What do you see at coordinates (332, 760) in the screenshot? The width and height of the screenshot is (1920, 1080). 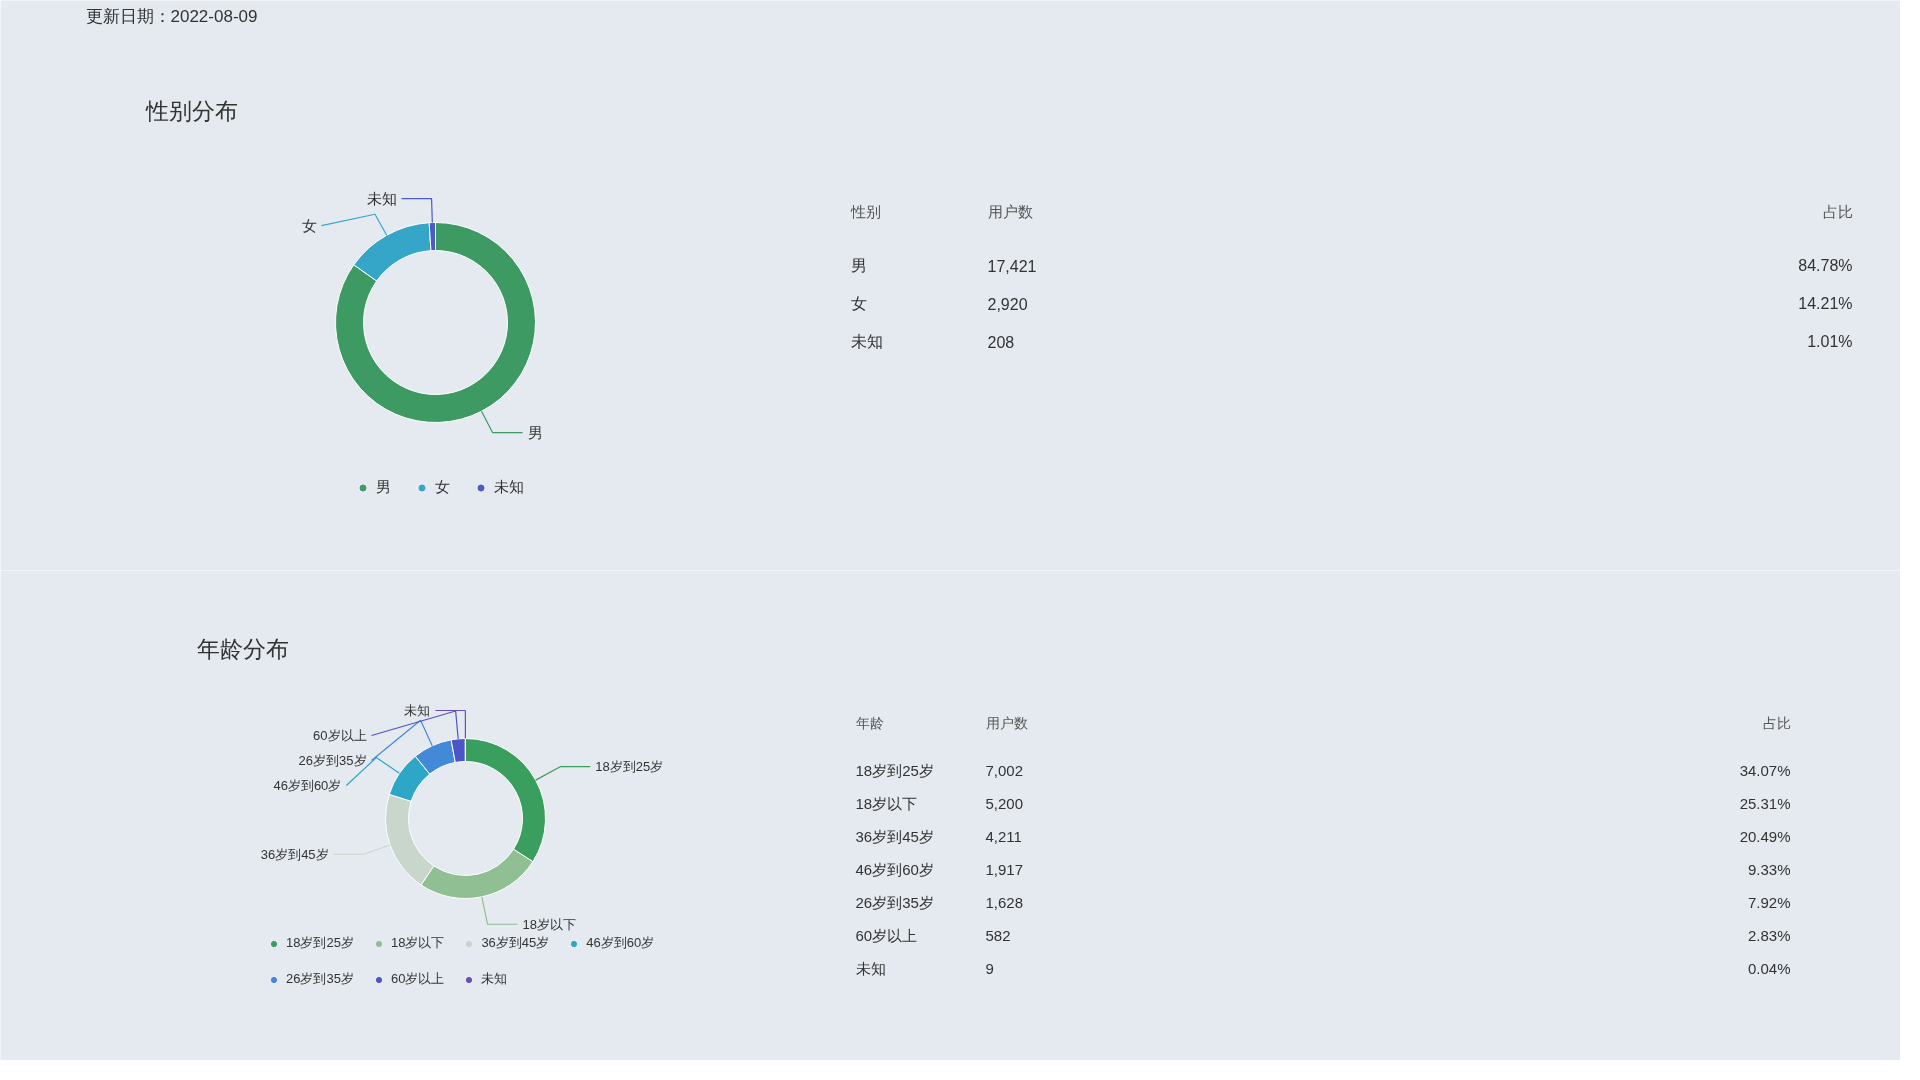 I see `slice-label: 26岁到35岁` at bounding box center [332, 760].